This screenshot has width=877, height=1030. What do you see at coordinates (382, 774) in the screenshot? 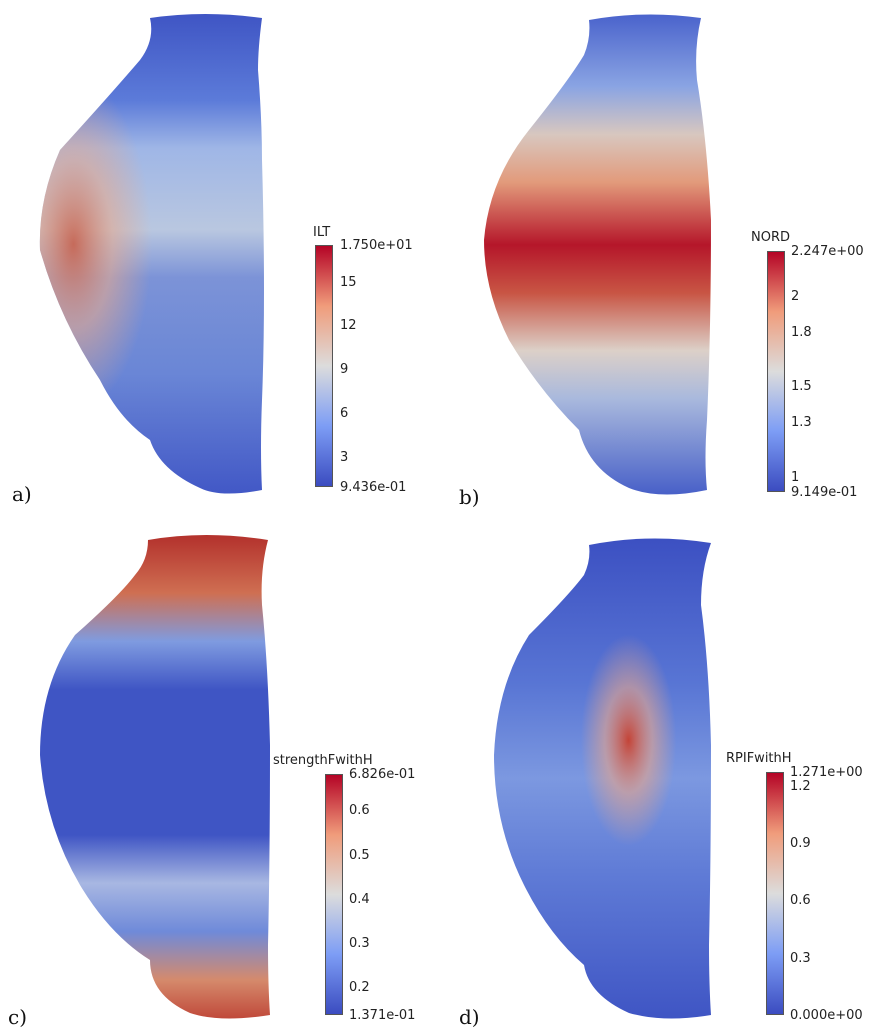
I see `colorbar-max-label: 6.826e-01` at bounding box center [382, 774].